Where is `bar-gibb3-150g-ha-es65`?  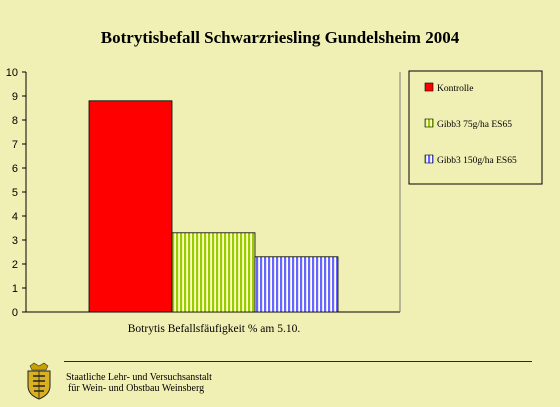 bar-gibb3-150g-ha-es65 is located at coordinates (296, 284).